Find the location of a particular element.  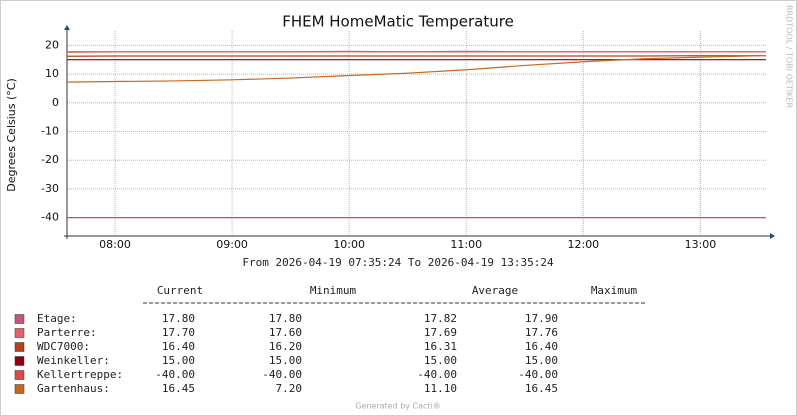

stats-value: 16.31 is located at coordinates (440, 346).